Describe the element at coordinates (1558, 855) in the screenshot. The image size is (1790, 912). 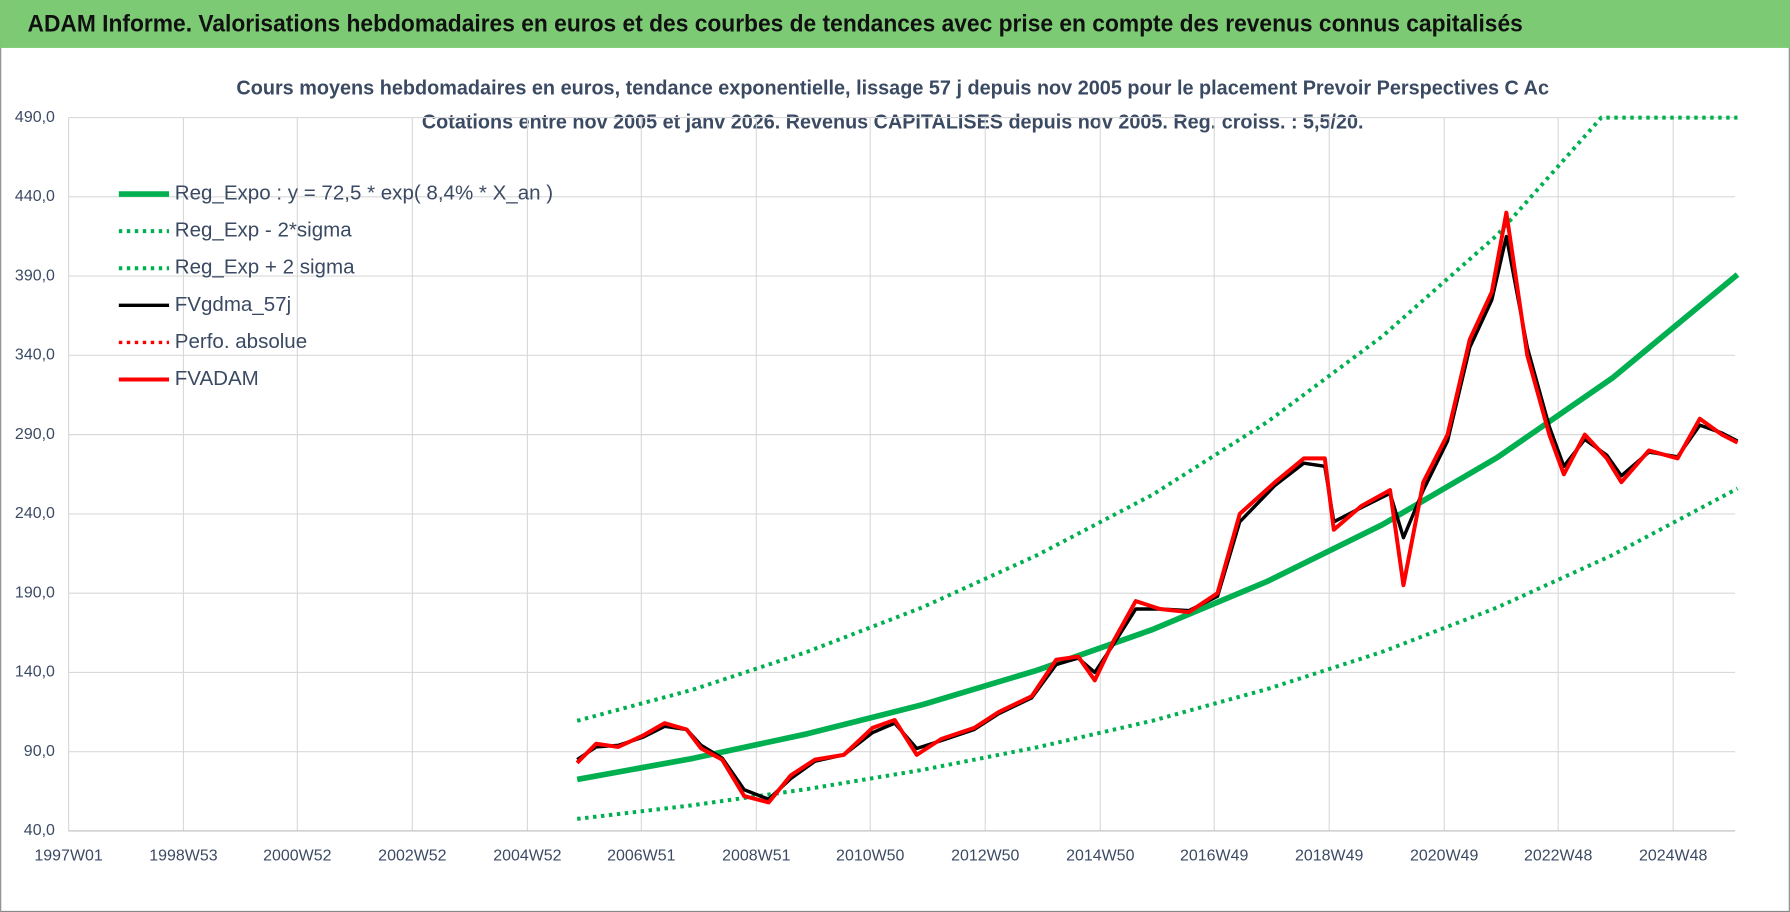
I see `x-tick-label: 2022W48` at that location.